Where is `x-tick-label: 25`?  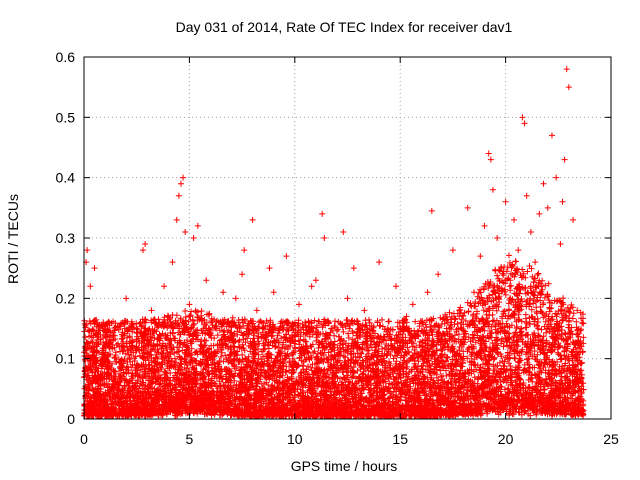
x-tick-label: 25 is located at coordinates (611, 439).